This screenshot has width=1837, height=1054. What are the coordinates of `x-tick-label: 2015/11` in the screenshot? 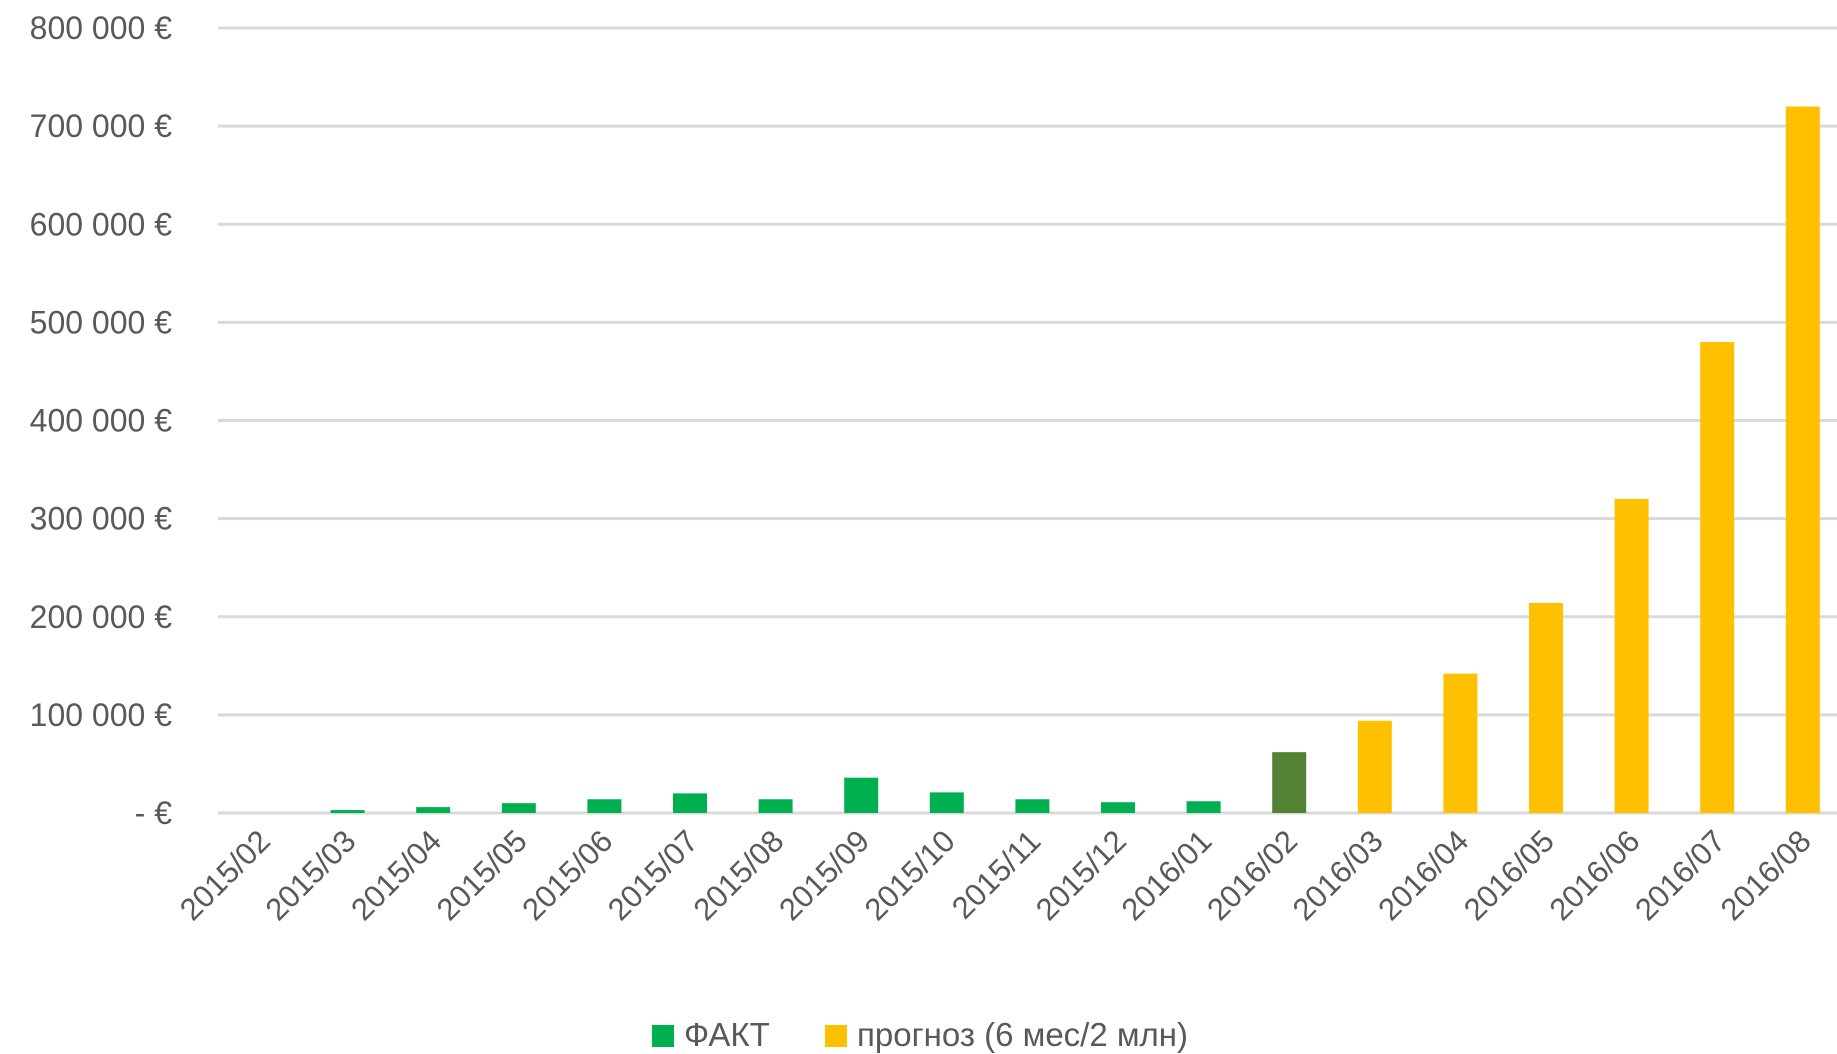 It's located at (996, 874).